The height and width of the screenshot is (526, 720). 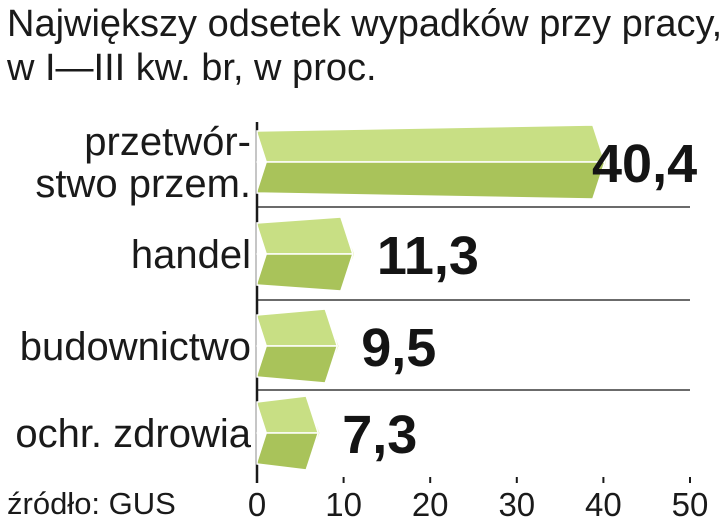 What do you see at coordinates (516, 504) in the screenshot?
I see `x-tick-label: 30` at bounding box center [516, 504].